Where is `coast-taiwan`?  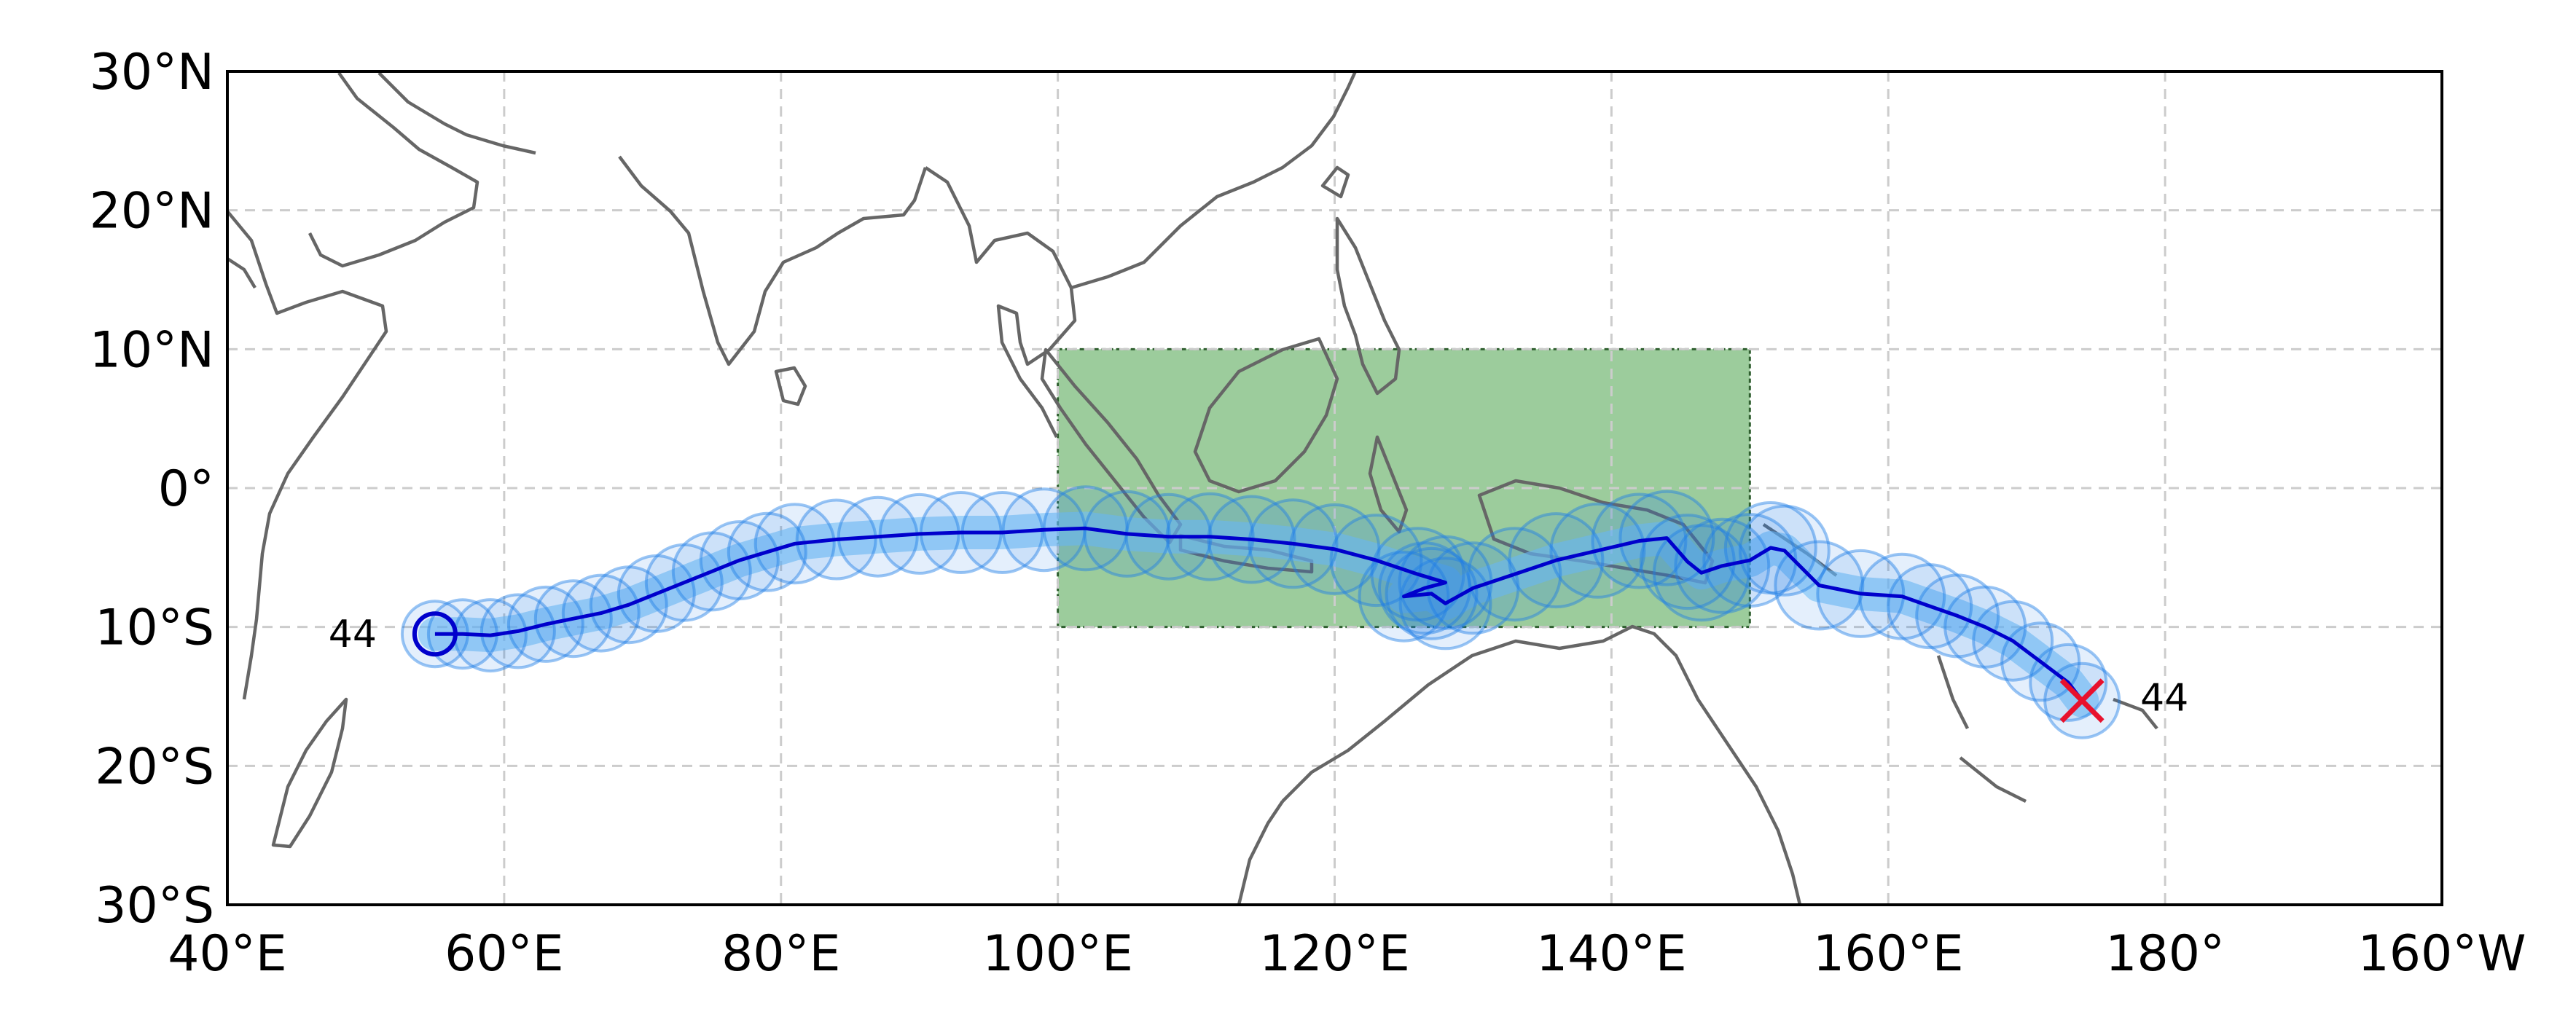
coast-taiwan is located at coordinates (1335, 182).